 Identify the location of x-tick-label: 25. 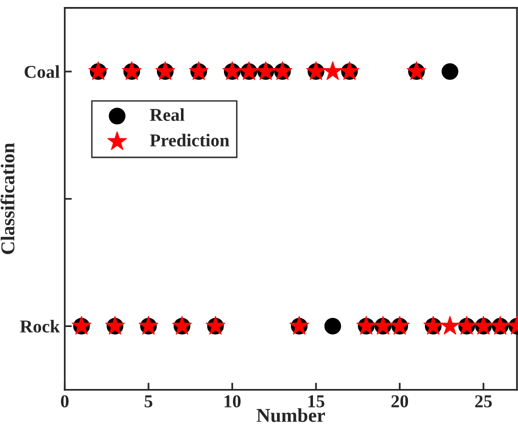
(483, 401).